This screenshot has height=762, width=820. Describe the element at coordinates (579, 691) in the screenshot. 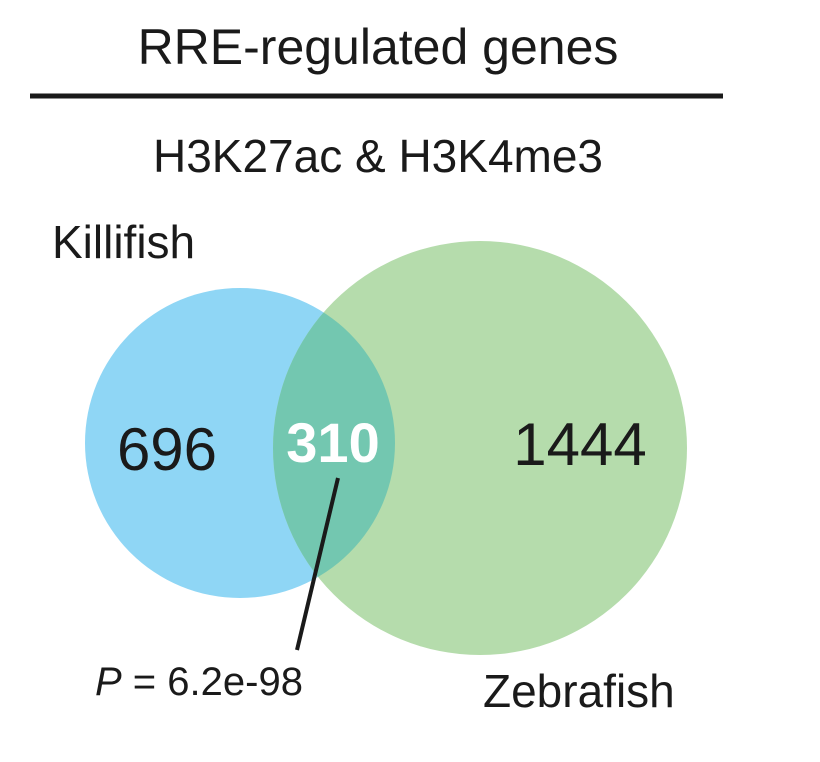

I see `zebrafish-label: Zebrafish` at that location.